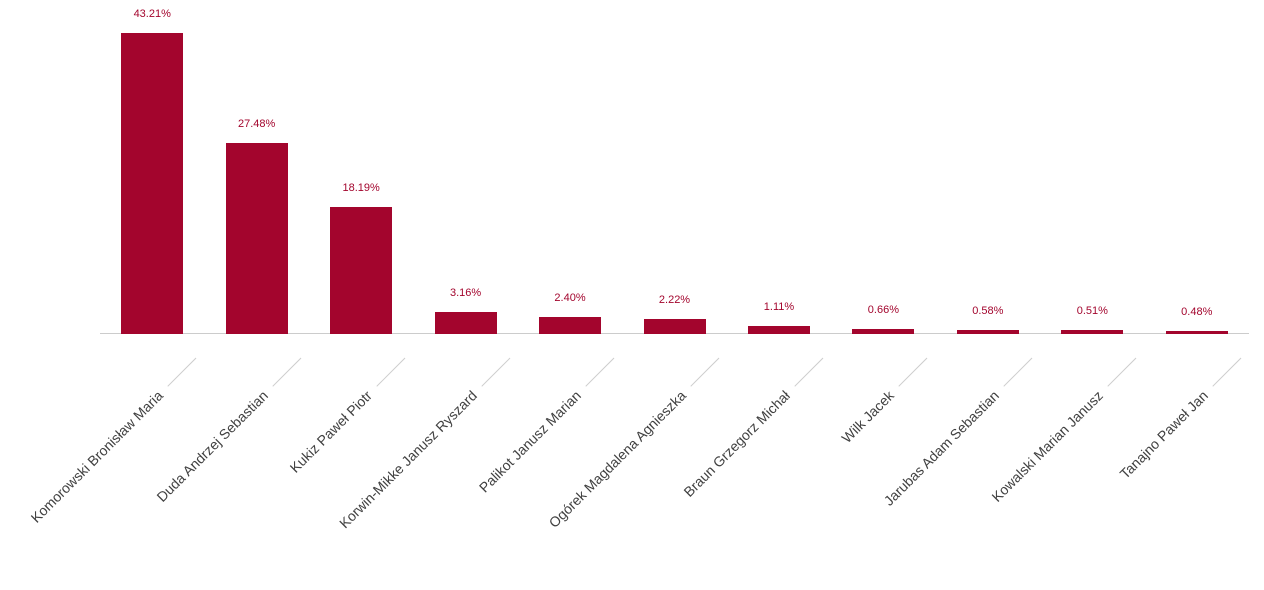 Image resolution: width=1264 pixels, height=590 pixels. What do you see at coordinates (570, 298) in the screenshot?
I see `bar-value-label: 2.40%` at bounding box center [570, 298].